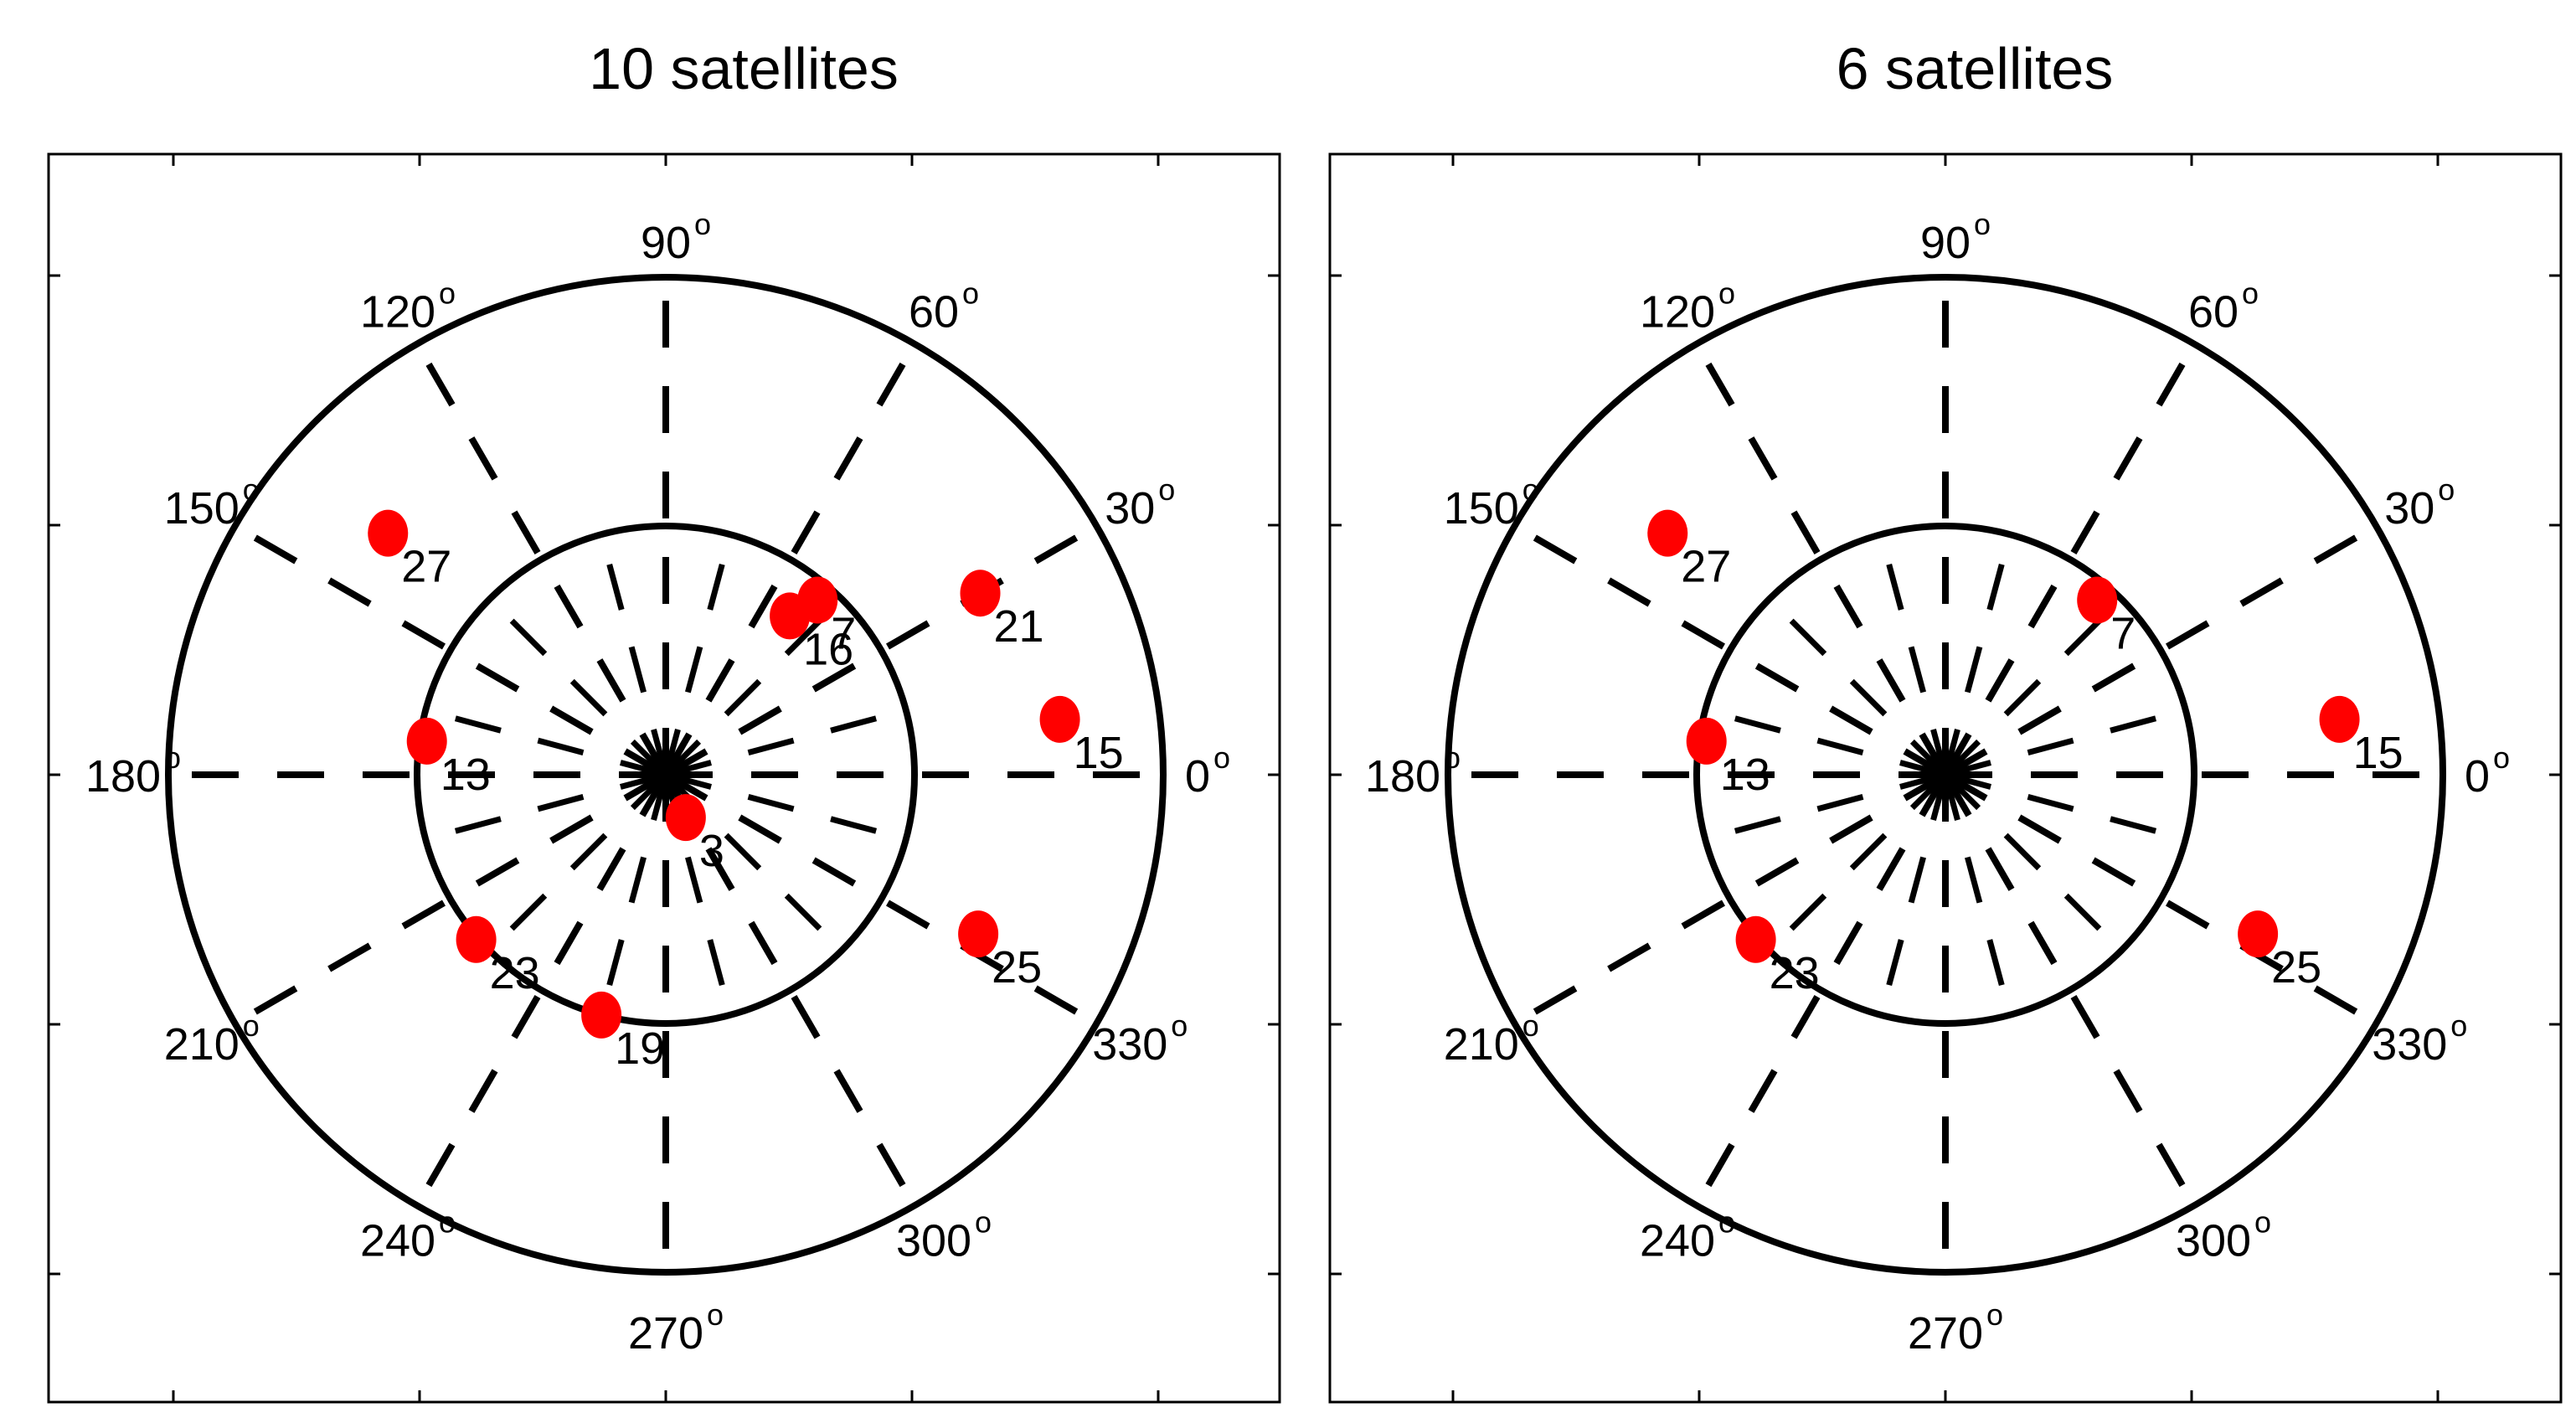 Image resolution: width=2576 pixels, height=1423 pixels. What do you see at coordinates (744, 68) in the screenshot?
I see `panel-1-title: 10 satellites` at bounding box center [744, 68].